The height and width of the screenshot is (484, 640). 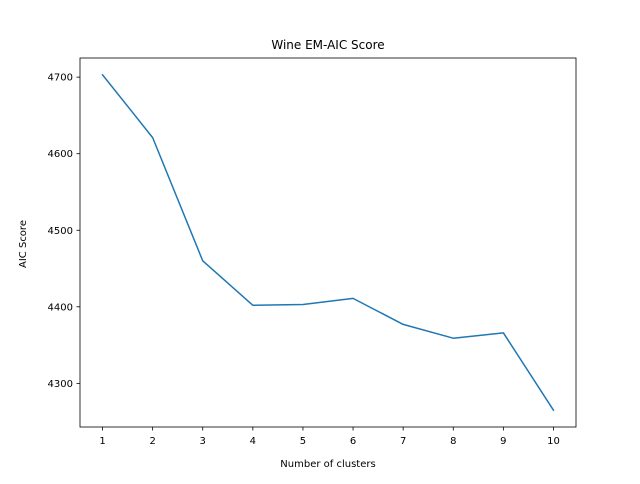 What do you see at coordinates (253, 441) in the screenshot?
I see `x-tick-label: 4` at bounding box center [253, 441].